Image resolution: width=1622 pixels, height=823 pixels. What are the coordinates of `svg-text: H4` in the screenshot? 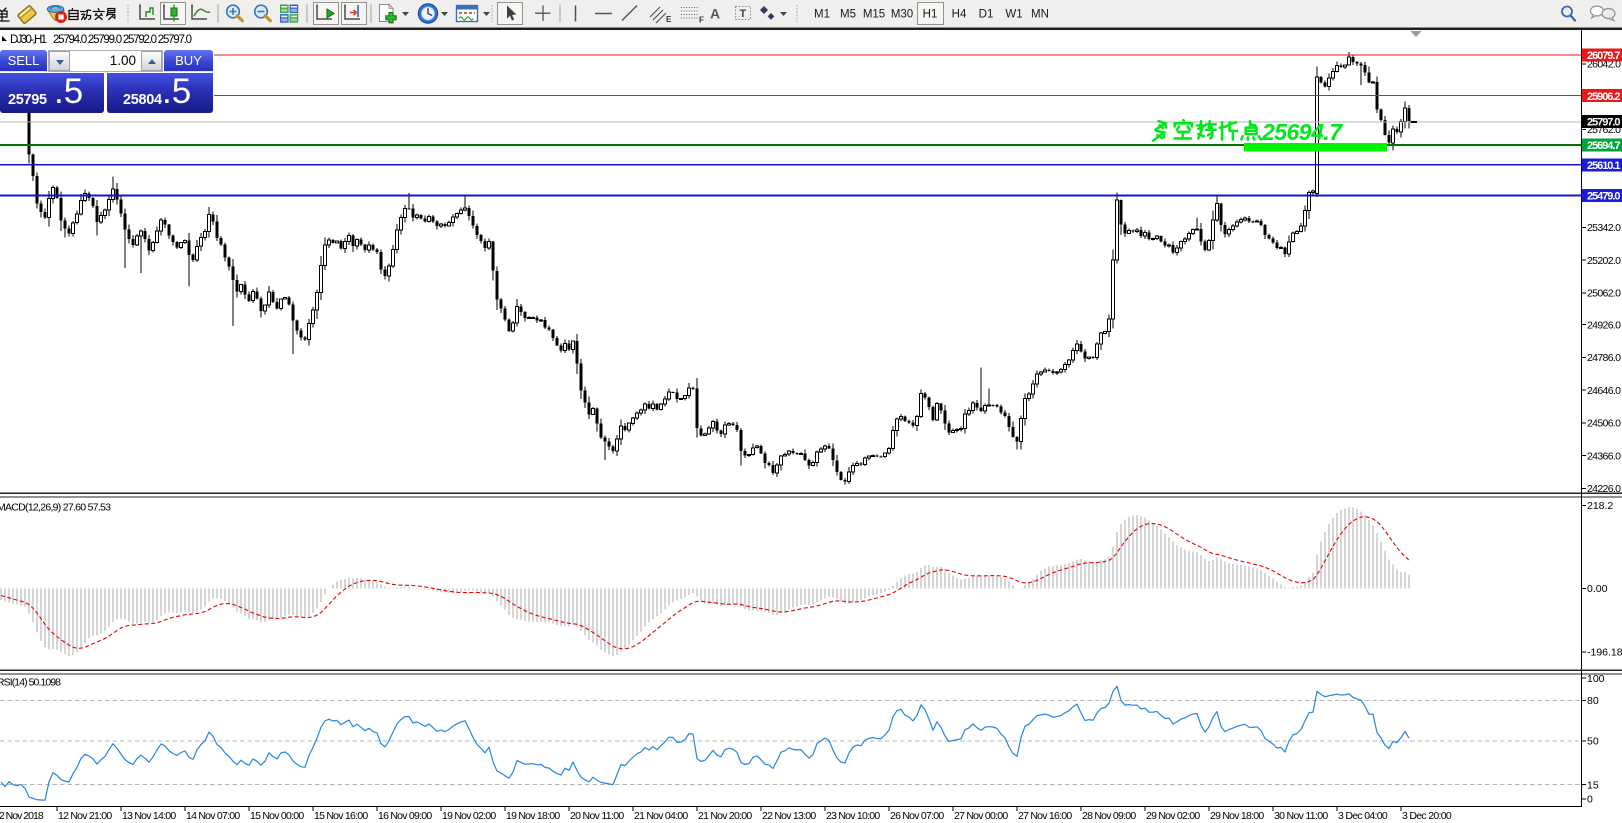 It's located at (959, 15).